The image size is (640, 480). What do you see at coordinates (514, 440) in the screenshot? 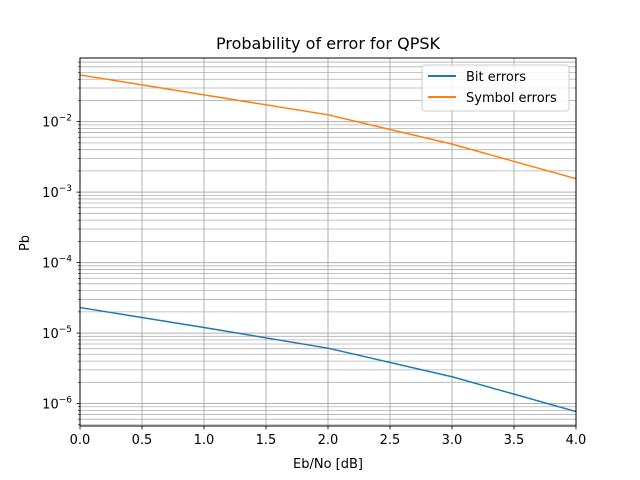
I see `x-tick-label: 3.5` at bounding box center [514, 440].